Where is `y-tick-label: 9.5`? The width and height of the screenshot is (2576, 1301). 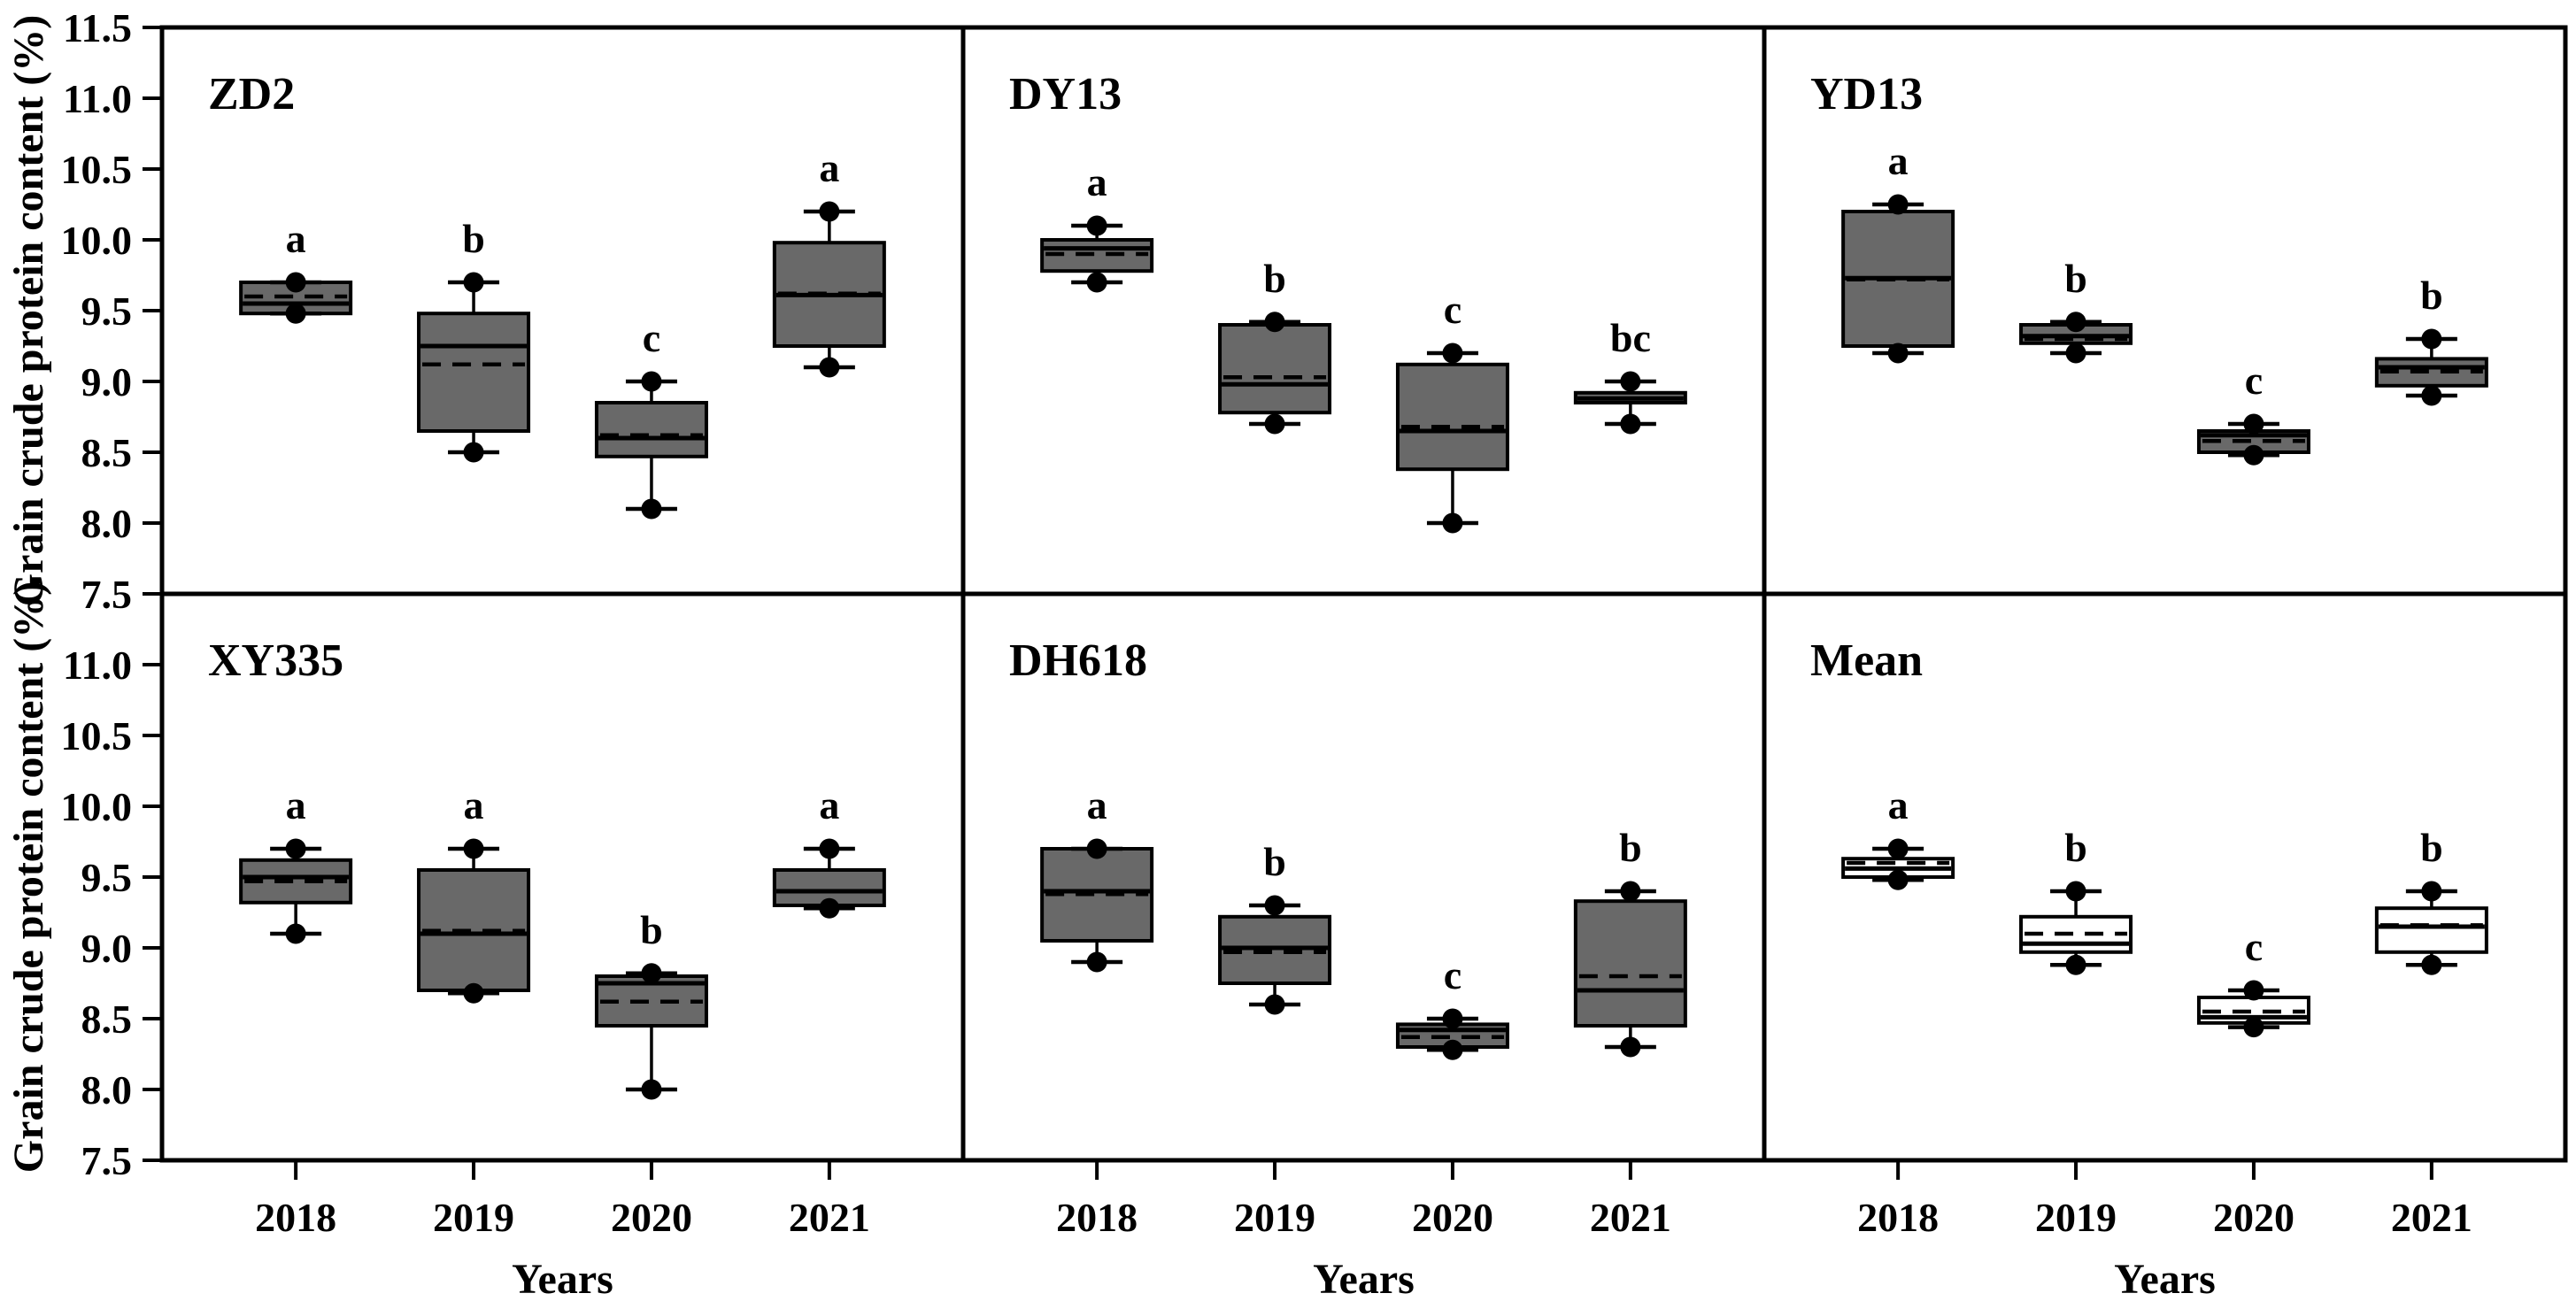 y-tick-label: 9.5 is located at coordinates (107, 878).